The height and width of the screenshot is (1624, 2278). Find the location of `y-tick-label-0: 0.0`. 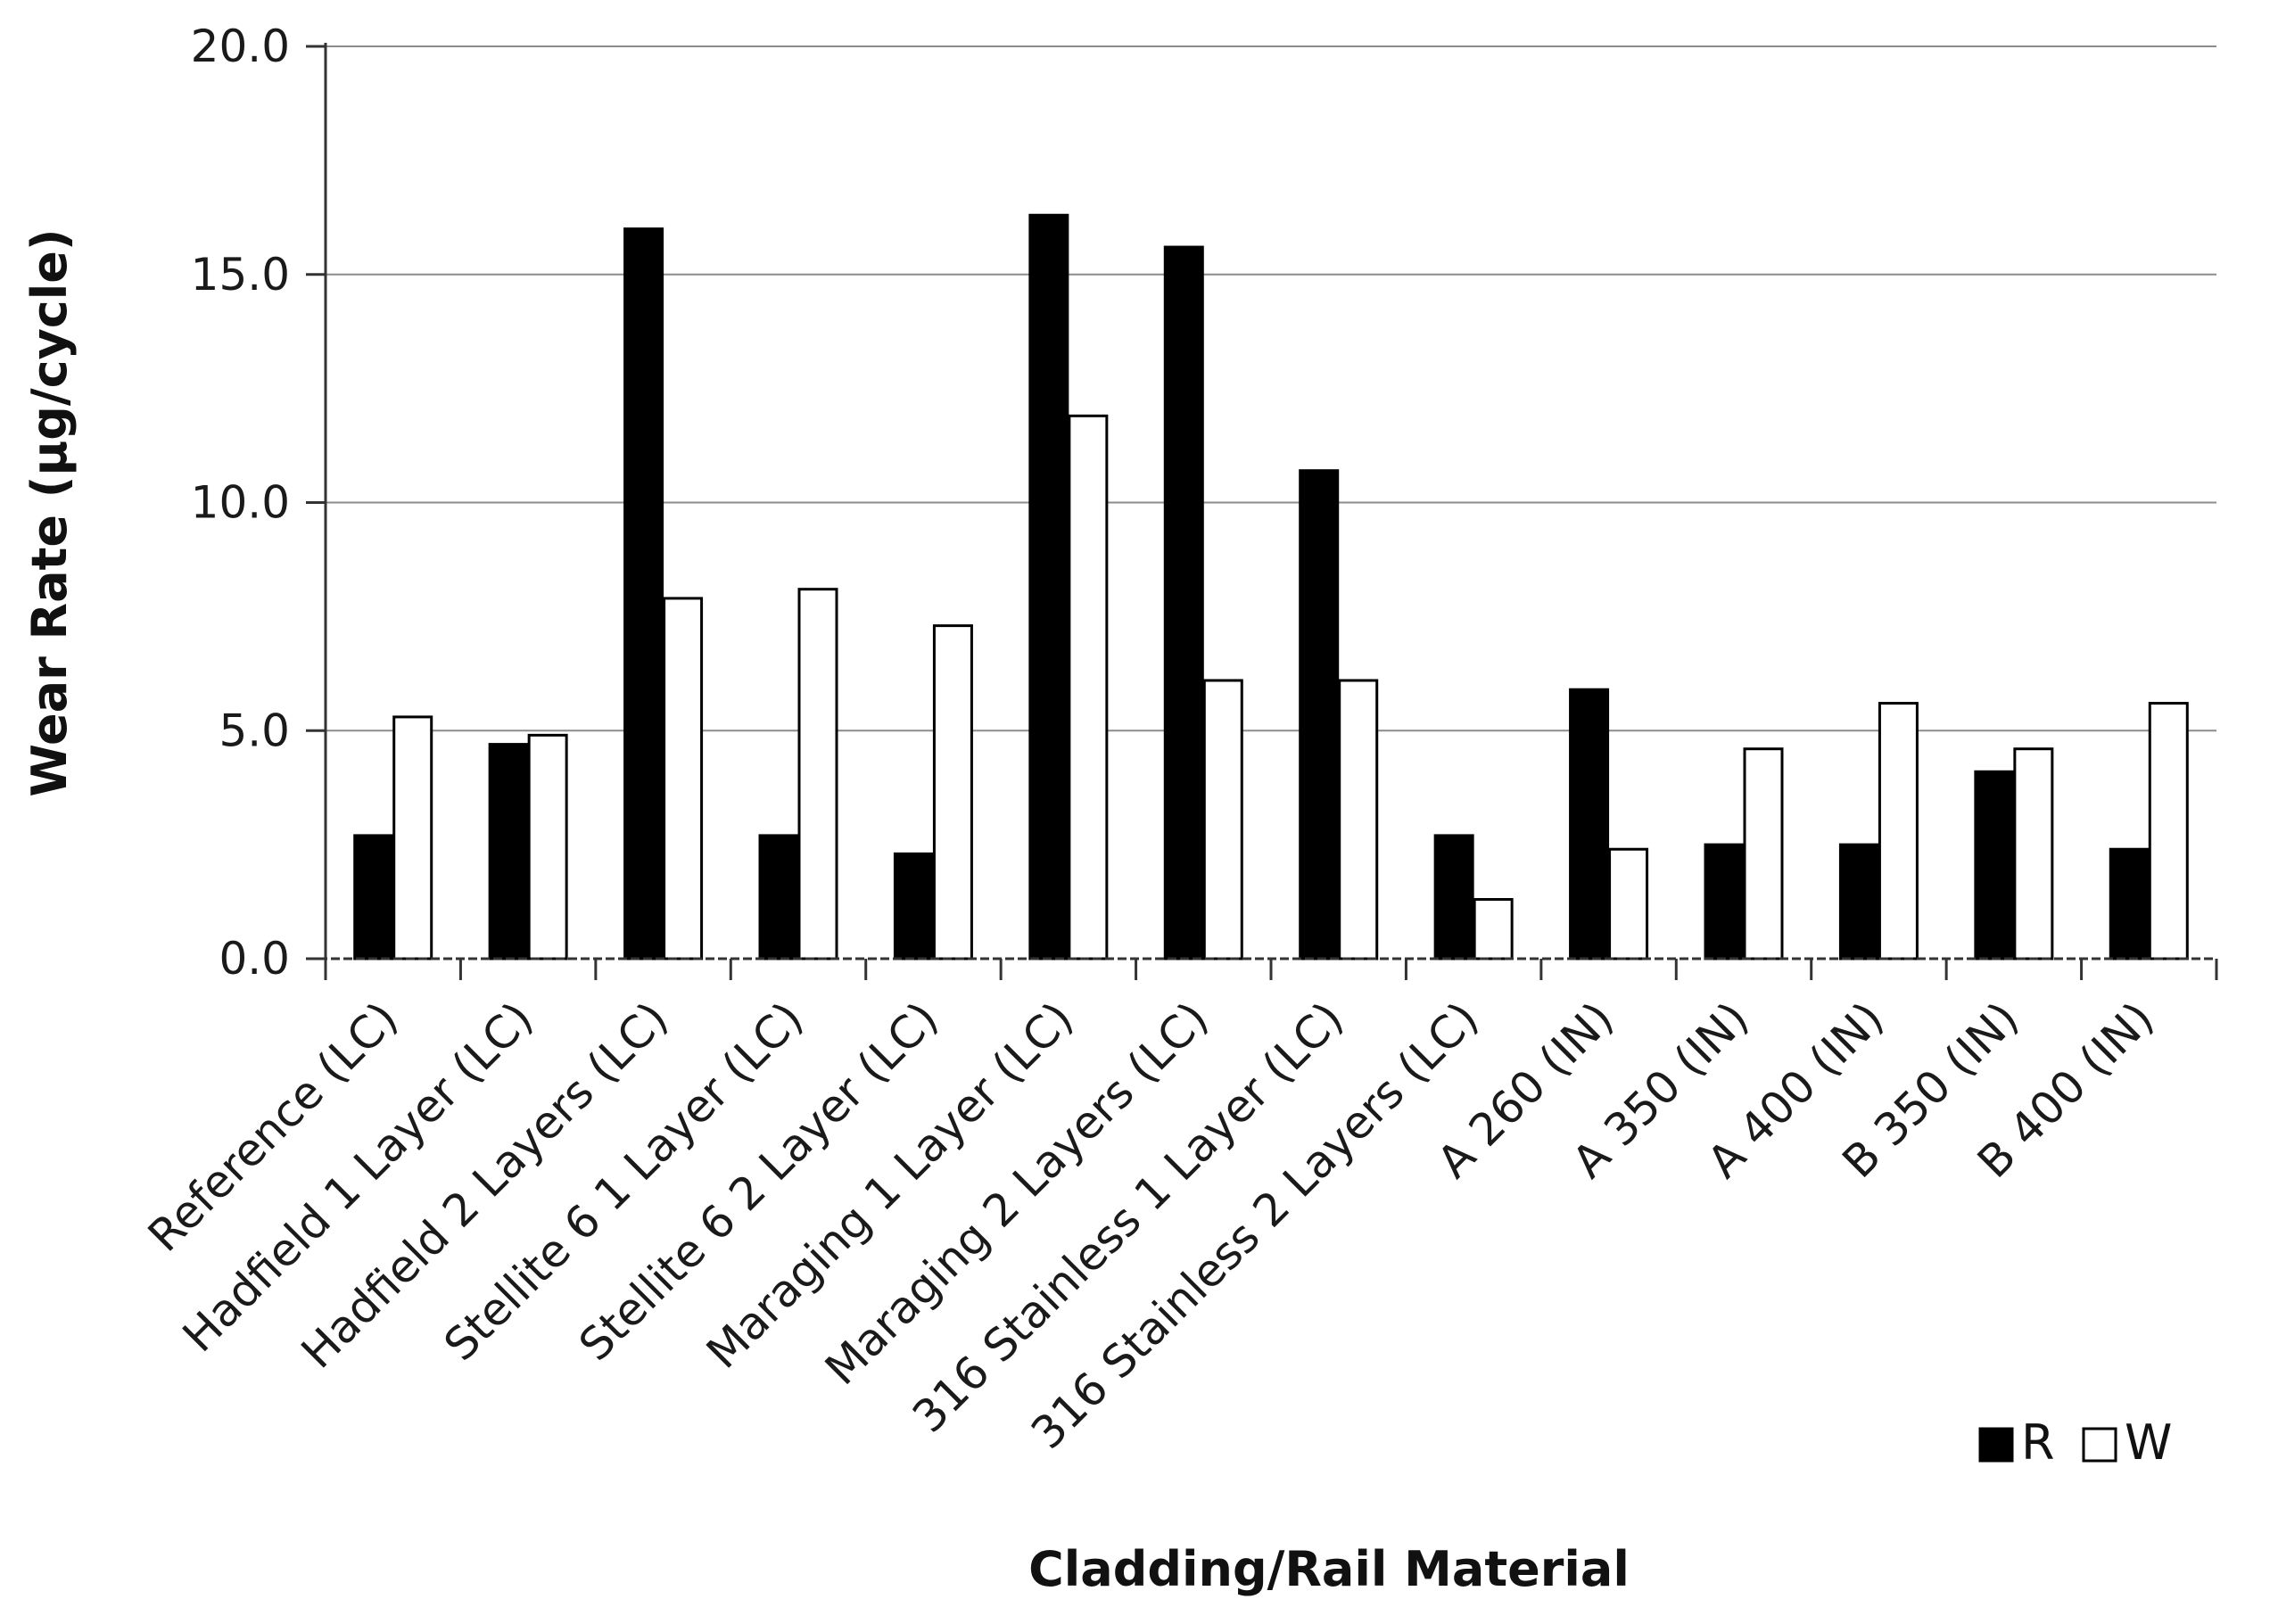

y-tick-label-0: 0.0 is located at coordinates (254, 959).